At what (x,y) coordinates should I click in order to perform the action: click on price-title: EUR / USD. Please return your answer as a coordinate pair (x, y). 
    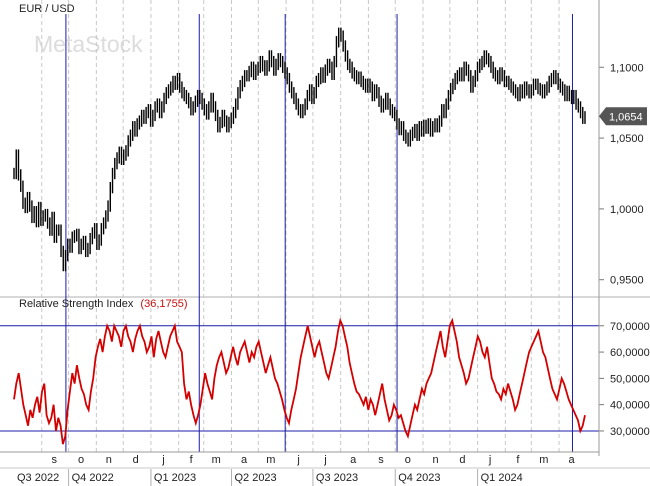
    Looking at the image, I should click on (47, 9).